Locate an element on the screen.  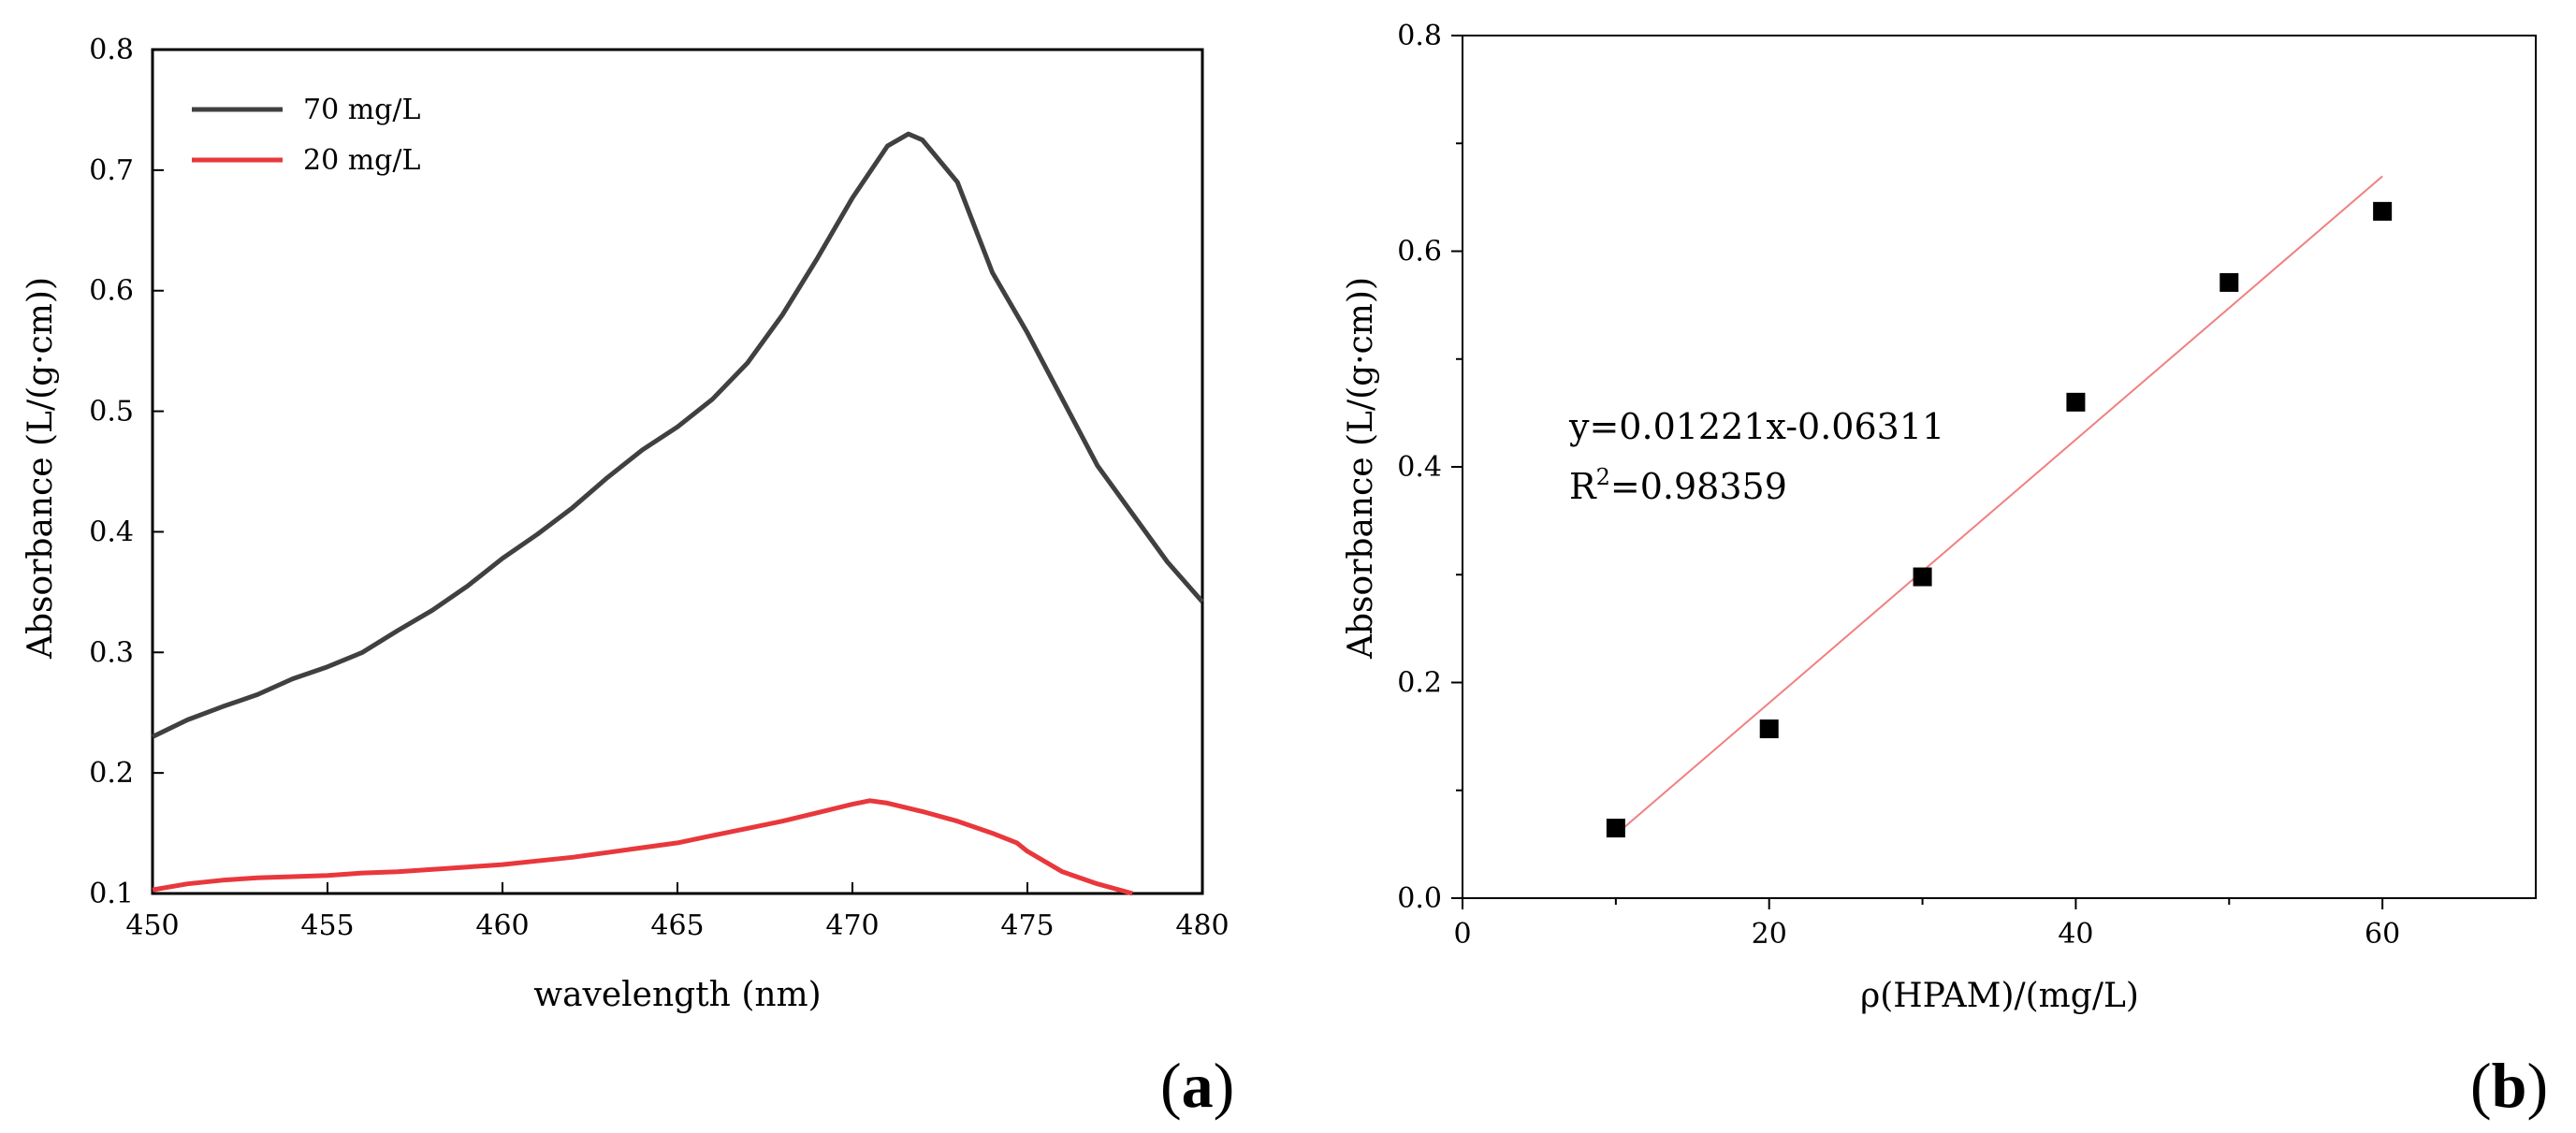
b-x-tick-label-60: 60 is located at coordinates (2382, 935).